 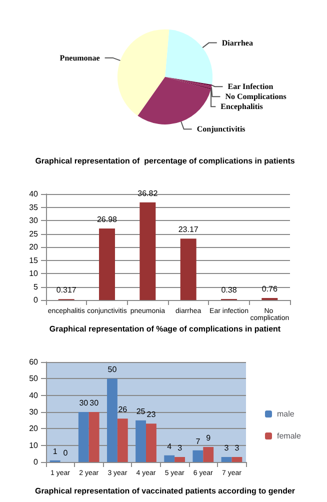 I want to click on y-tick-label: 50, so click(x=34, y=379).